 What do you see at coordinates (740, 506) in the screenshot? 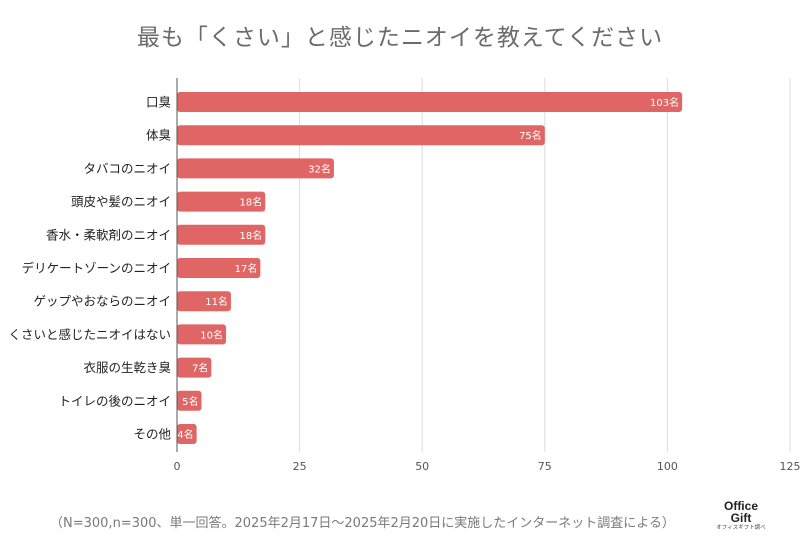
I see `logo-line-1: Office` at bounding box center [740, 506].